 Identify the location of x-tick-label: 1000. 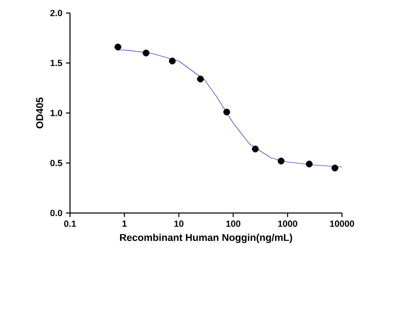
(288, 223).